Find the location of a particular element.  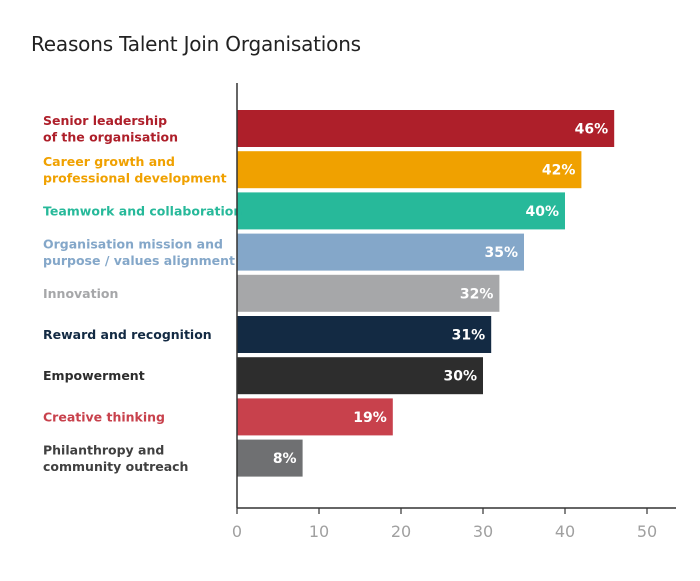

bar-value-label: 30% is located at coordinates (460, 377).